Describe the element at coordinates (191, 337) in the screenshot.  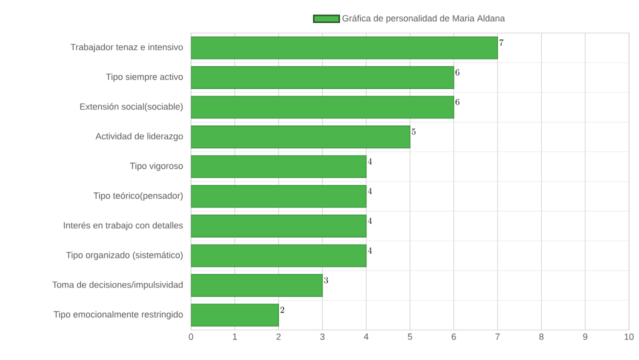
I see `x-tick-label: 0` at that location.